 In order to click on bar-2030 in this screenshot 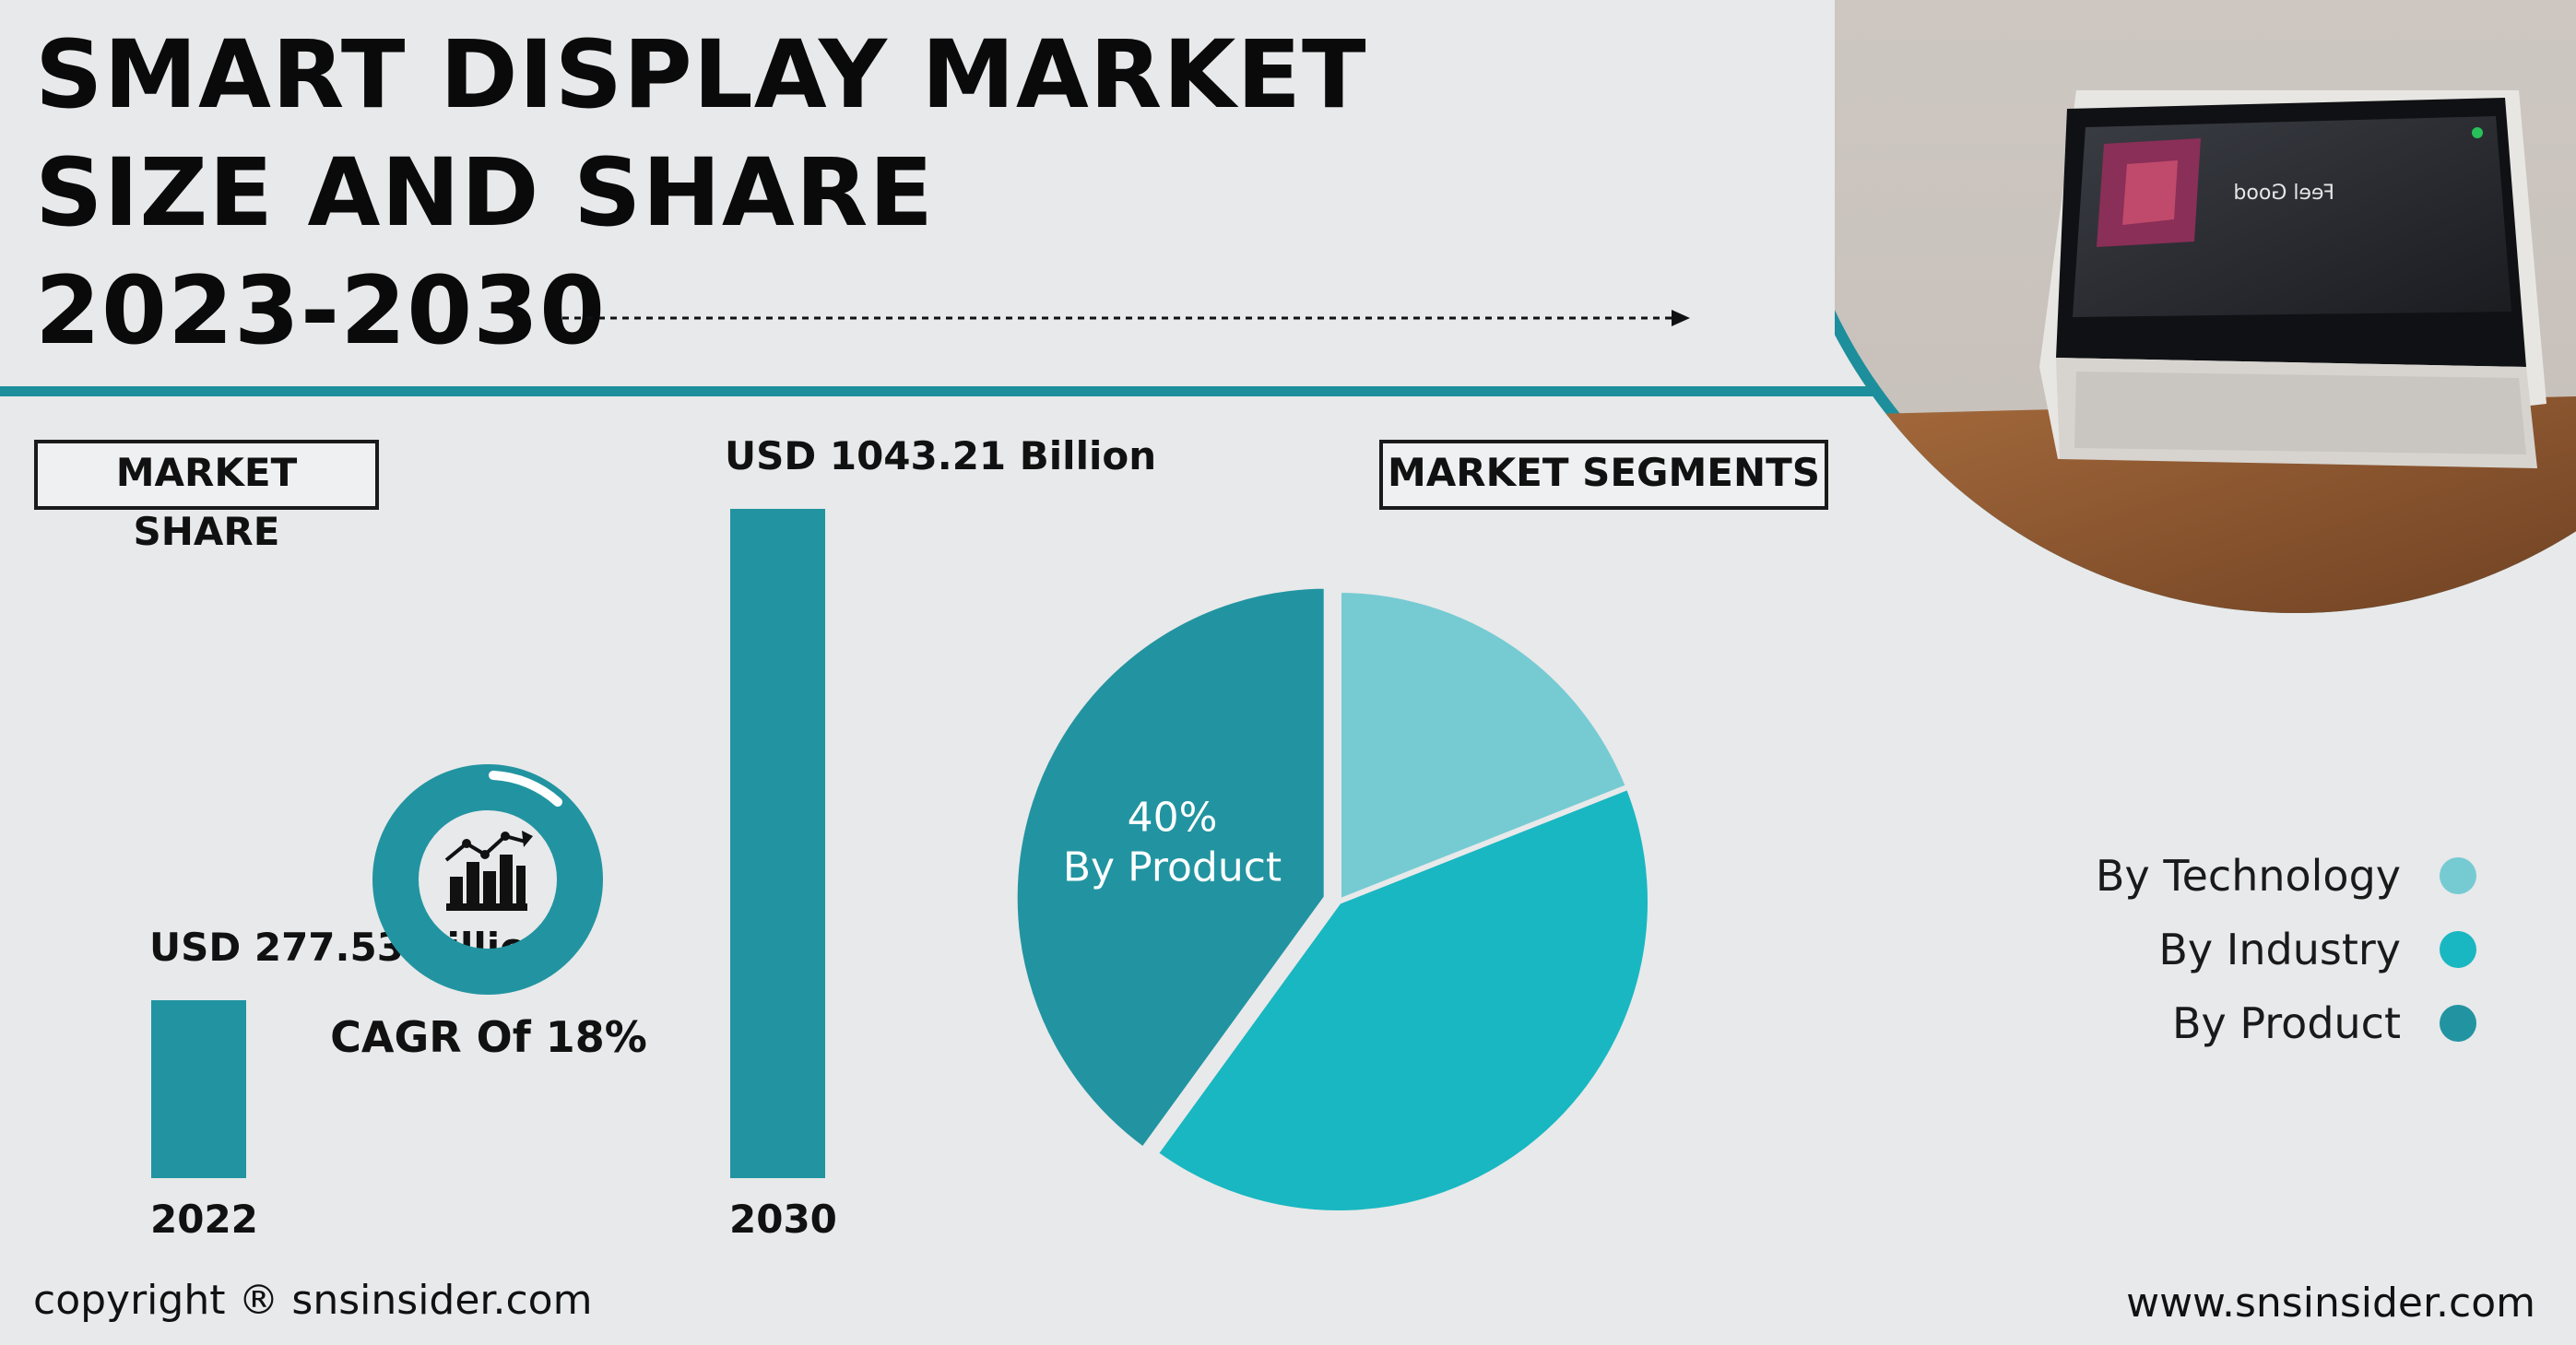, I will do `click(777, 843)`.